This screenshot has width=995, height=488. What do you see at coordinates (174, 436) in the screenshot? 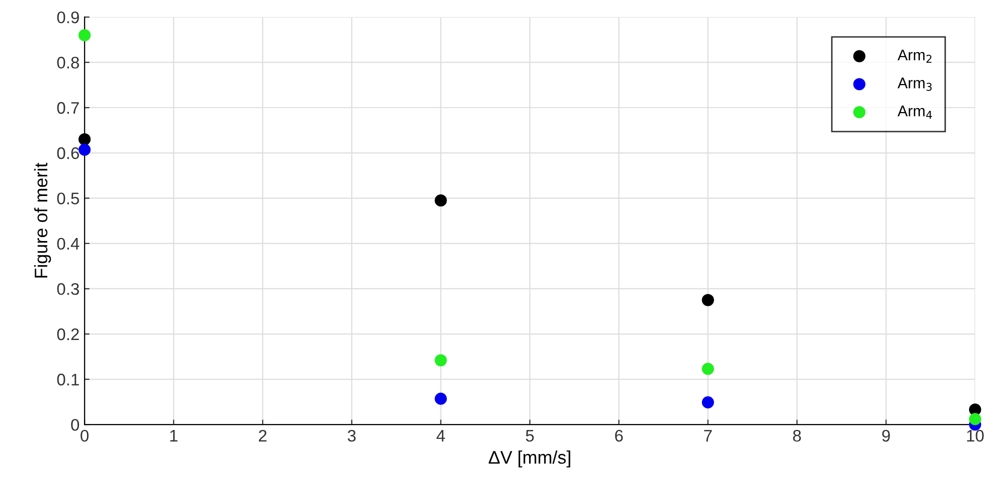
I see `x-tick-label: 1` at bounding box center [174, 436].